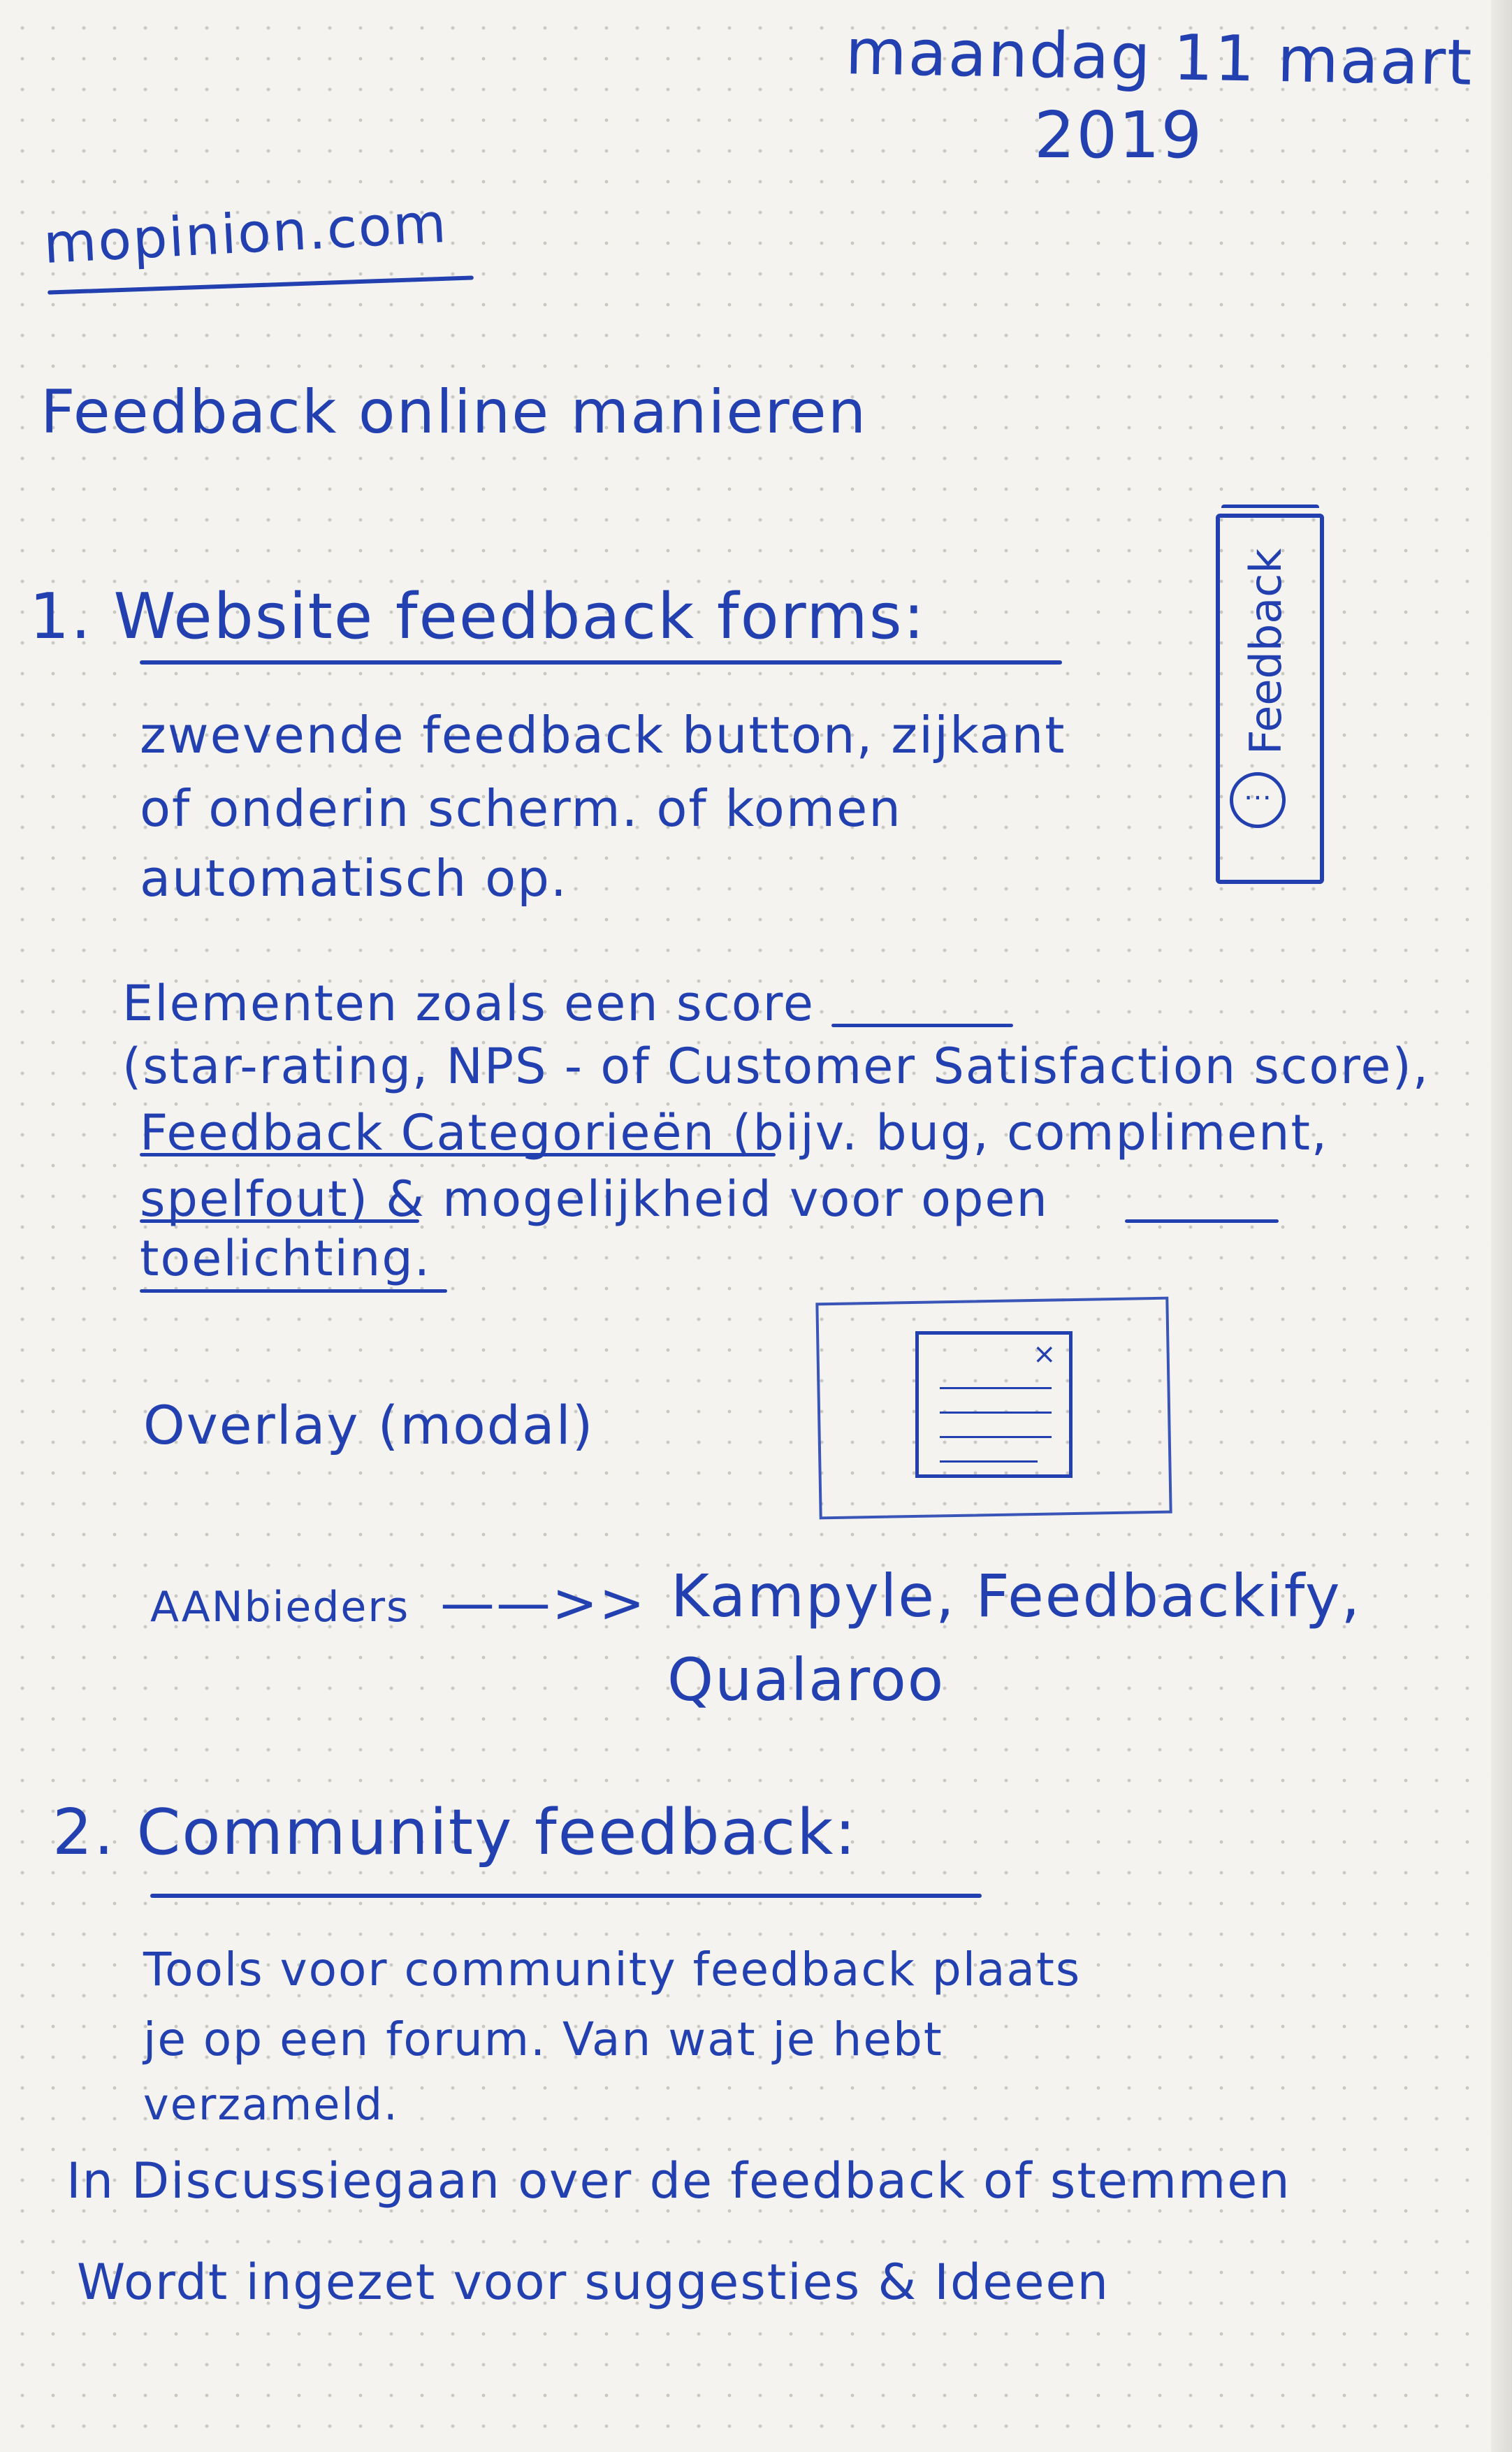 Image resolution: width=1512 pixels, height=2452 pixels. I want to click on open-underline, so click(1202, 1221).